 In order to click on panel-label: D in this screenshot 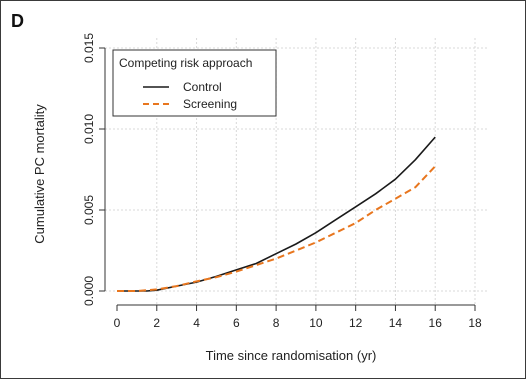, I will do `click(17, 21)`.